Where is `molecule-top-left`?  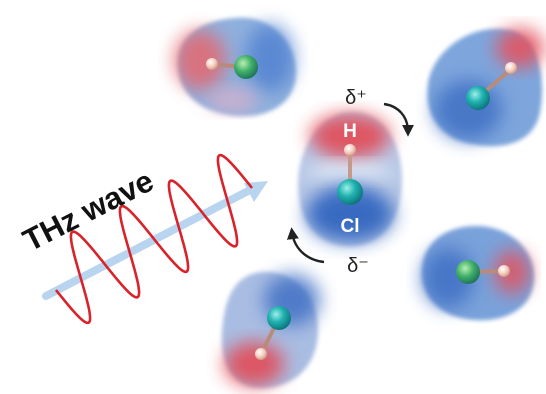
molecule-top-left is located at coordinates (235, 67).